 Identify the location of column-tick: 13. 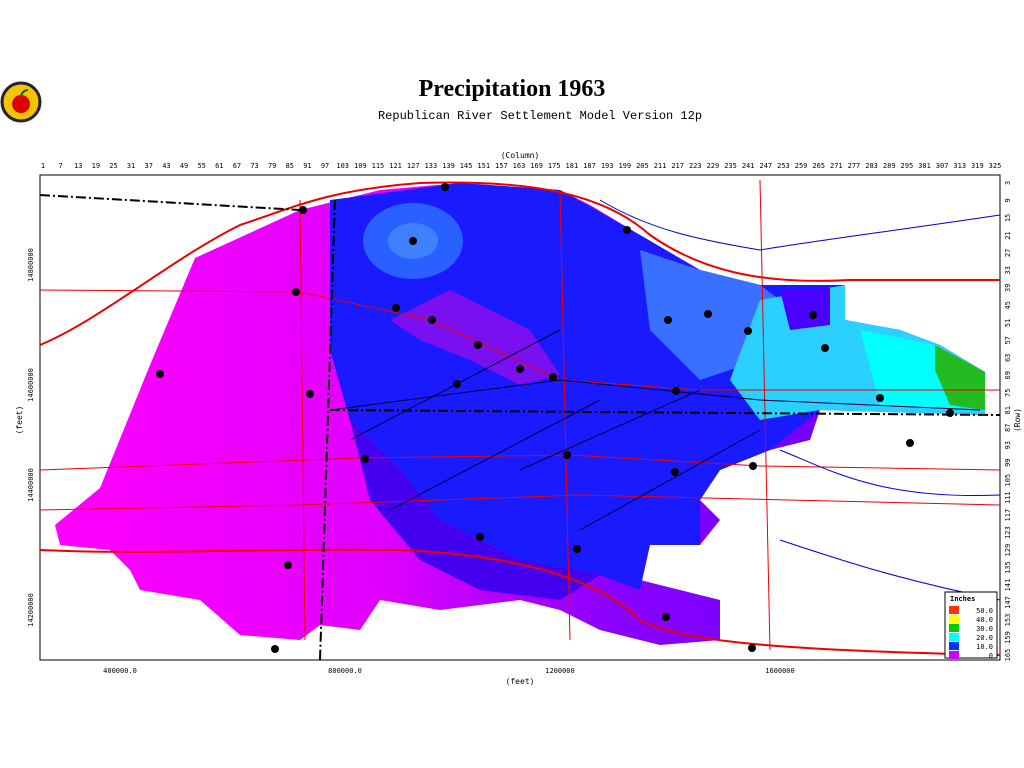
(78, 166).